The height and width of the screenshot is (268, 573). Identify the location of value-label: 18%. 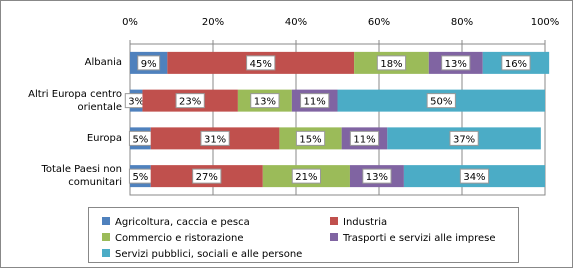
(391, 64).